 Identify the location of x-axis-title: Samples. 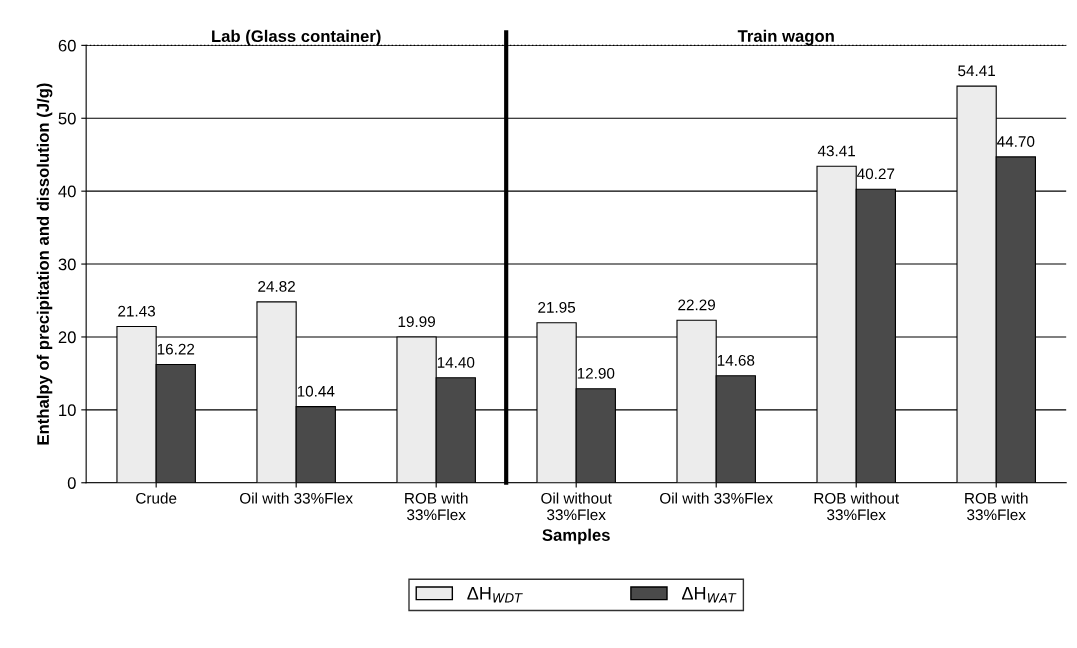
(576, 536).